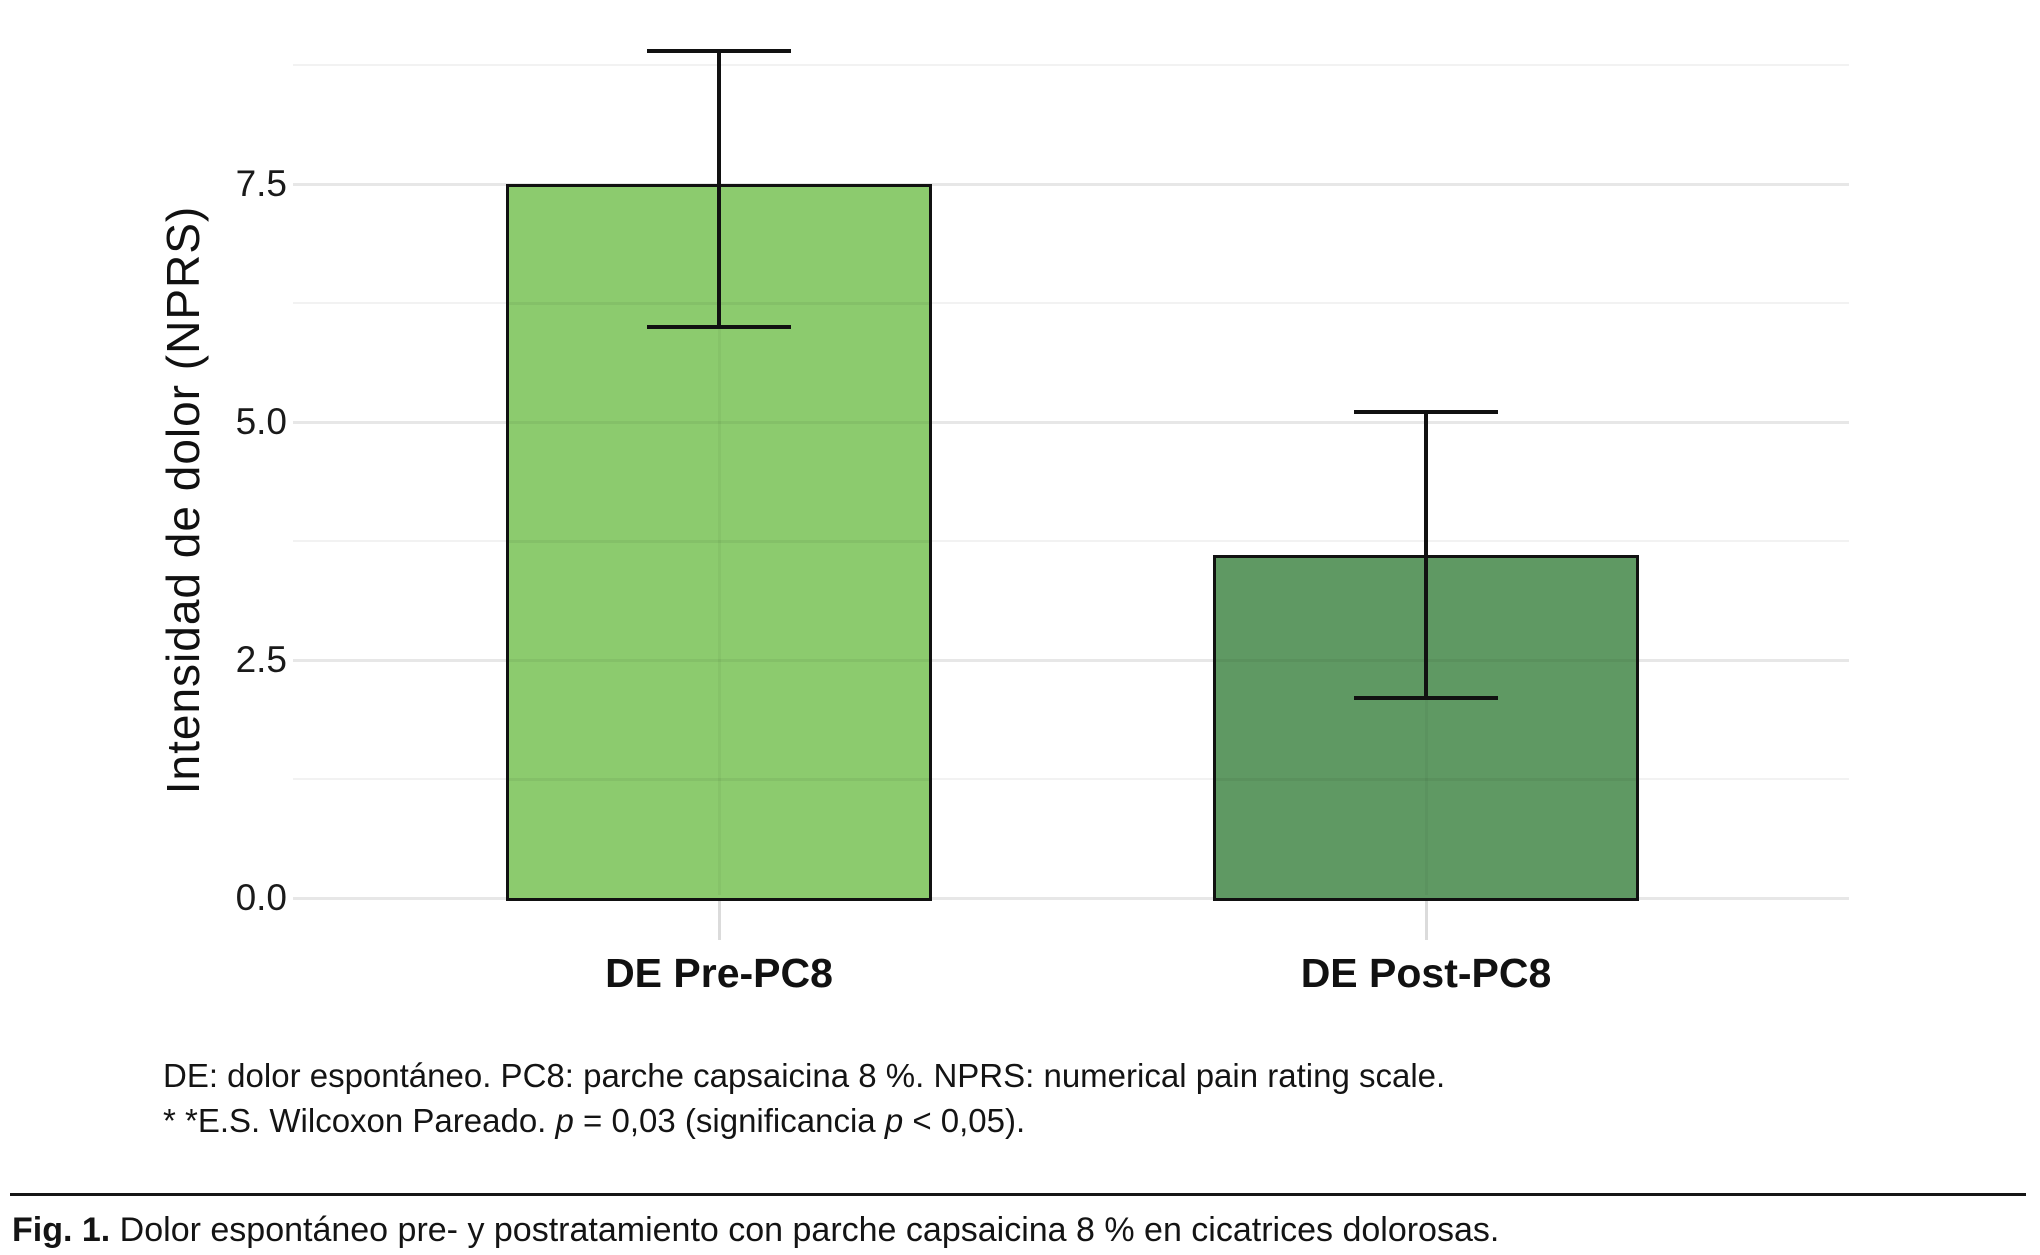 This screenshot has width=2040, height=1255. Describe the element at coordinates (261, 183) in the screenshot. I see `y-tick-label: 7.5` at that location.